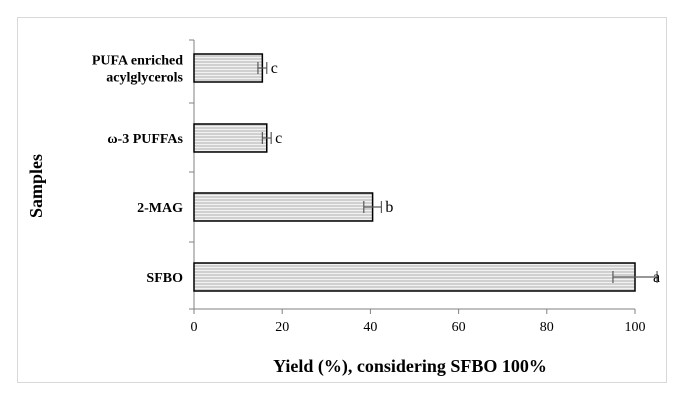  I want to click on x-tick-label: 40, so click(370, 327).